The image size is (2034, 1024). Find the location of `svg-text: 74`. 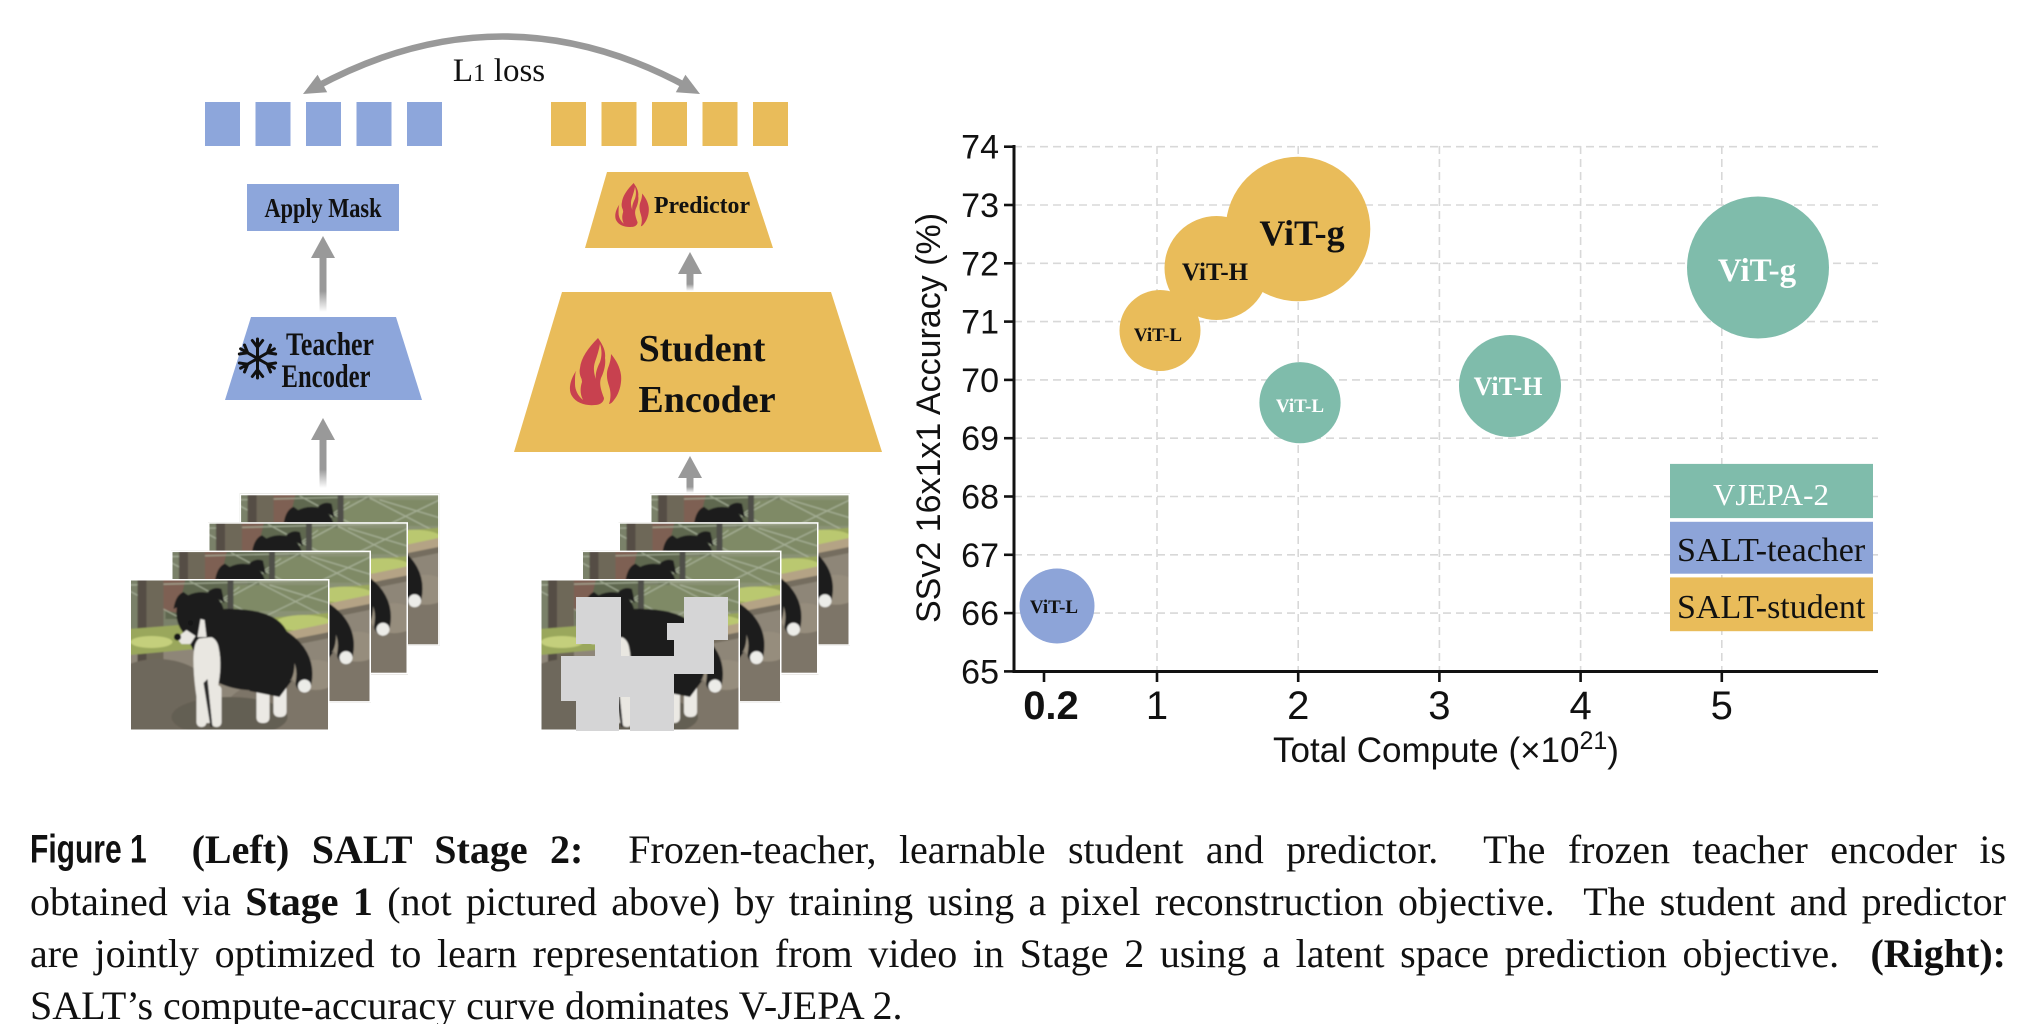

svg-text: 74 is located at coordinates (980, 148).